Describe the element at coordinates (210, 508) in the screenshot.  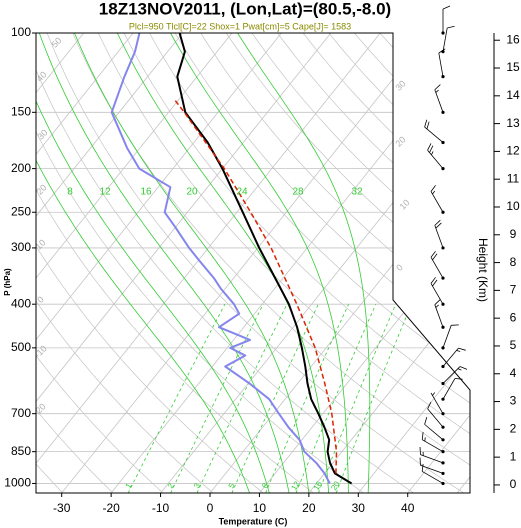
I see `x-tick-label: 0` at that location.